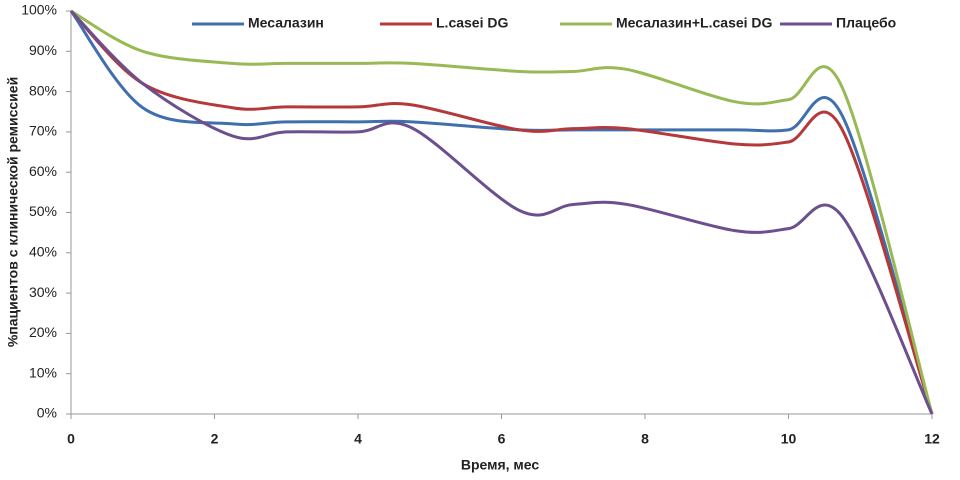 This screenshot has height=480, width=960. Describe the element at coordinates (43, 131) in the screenshot. I see `y-tick-label: 70%` at that location.